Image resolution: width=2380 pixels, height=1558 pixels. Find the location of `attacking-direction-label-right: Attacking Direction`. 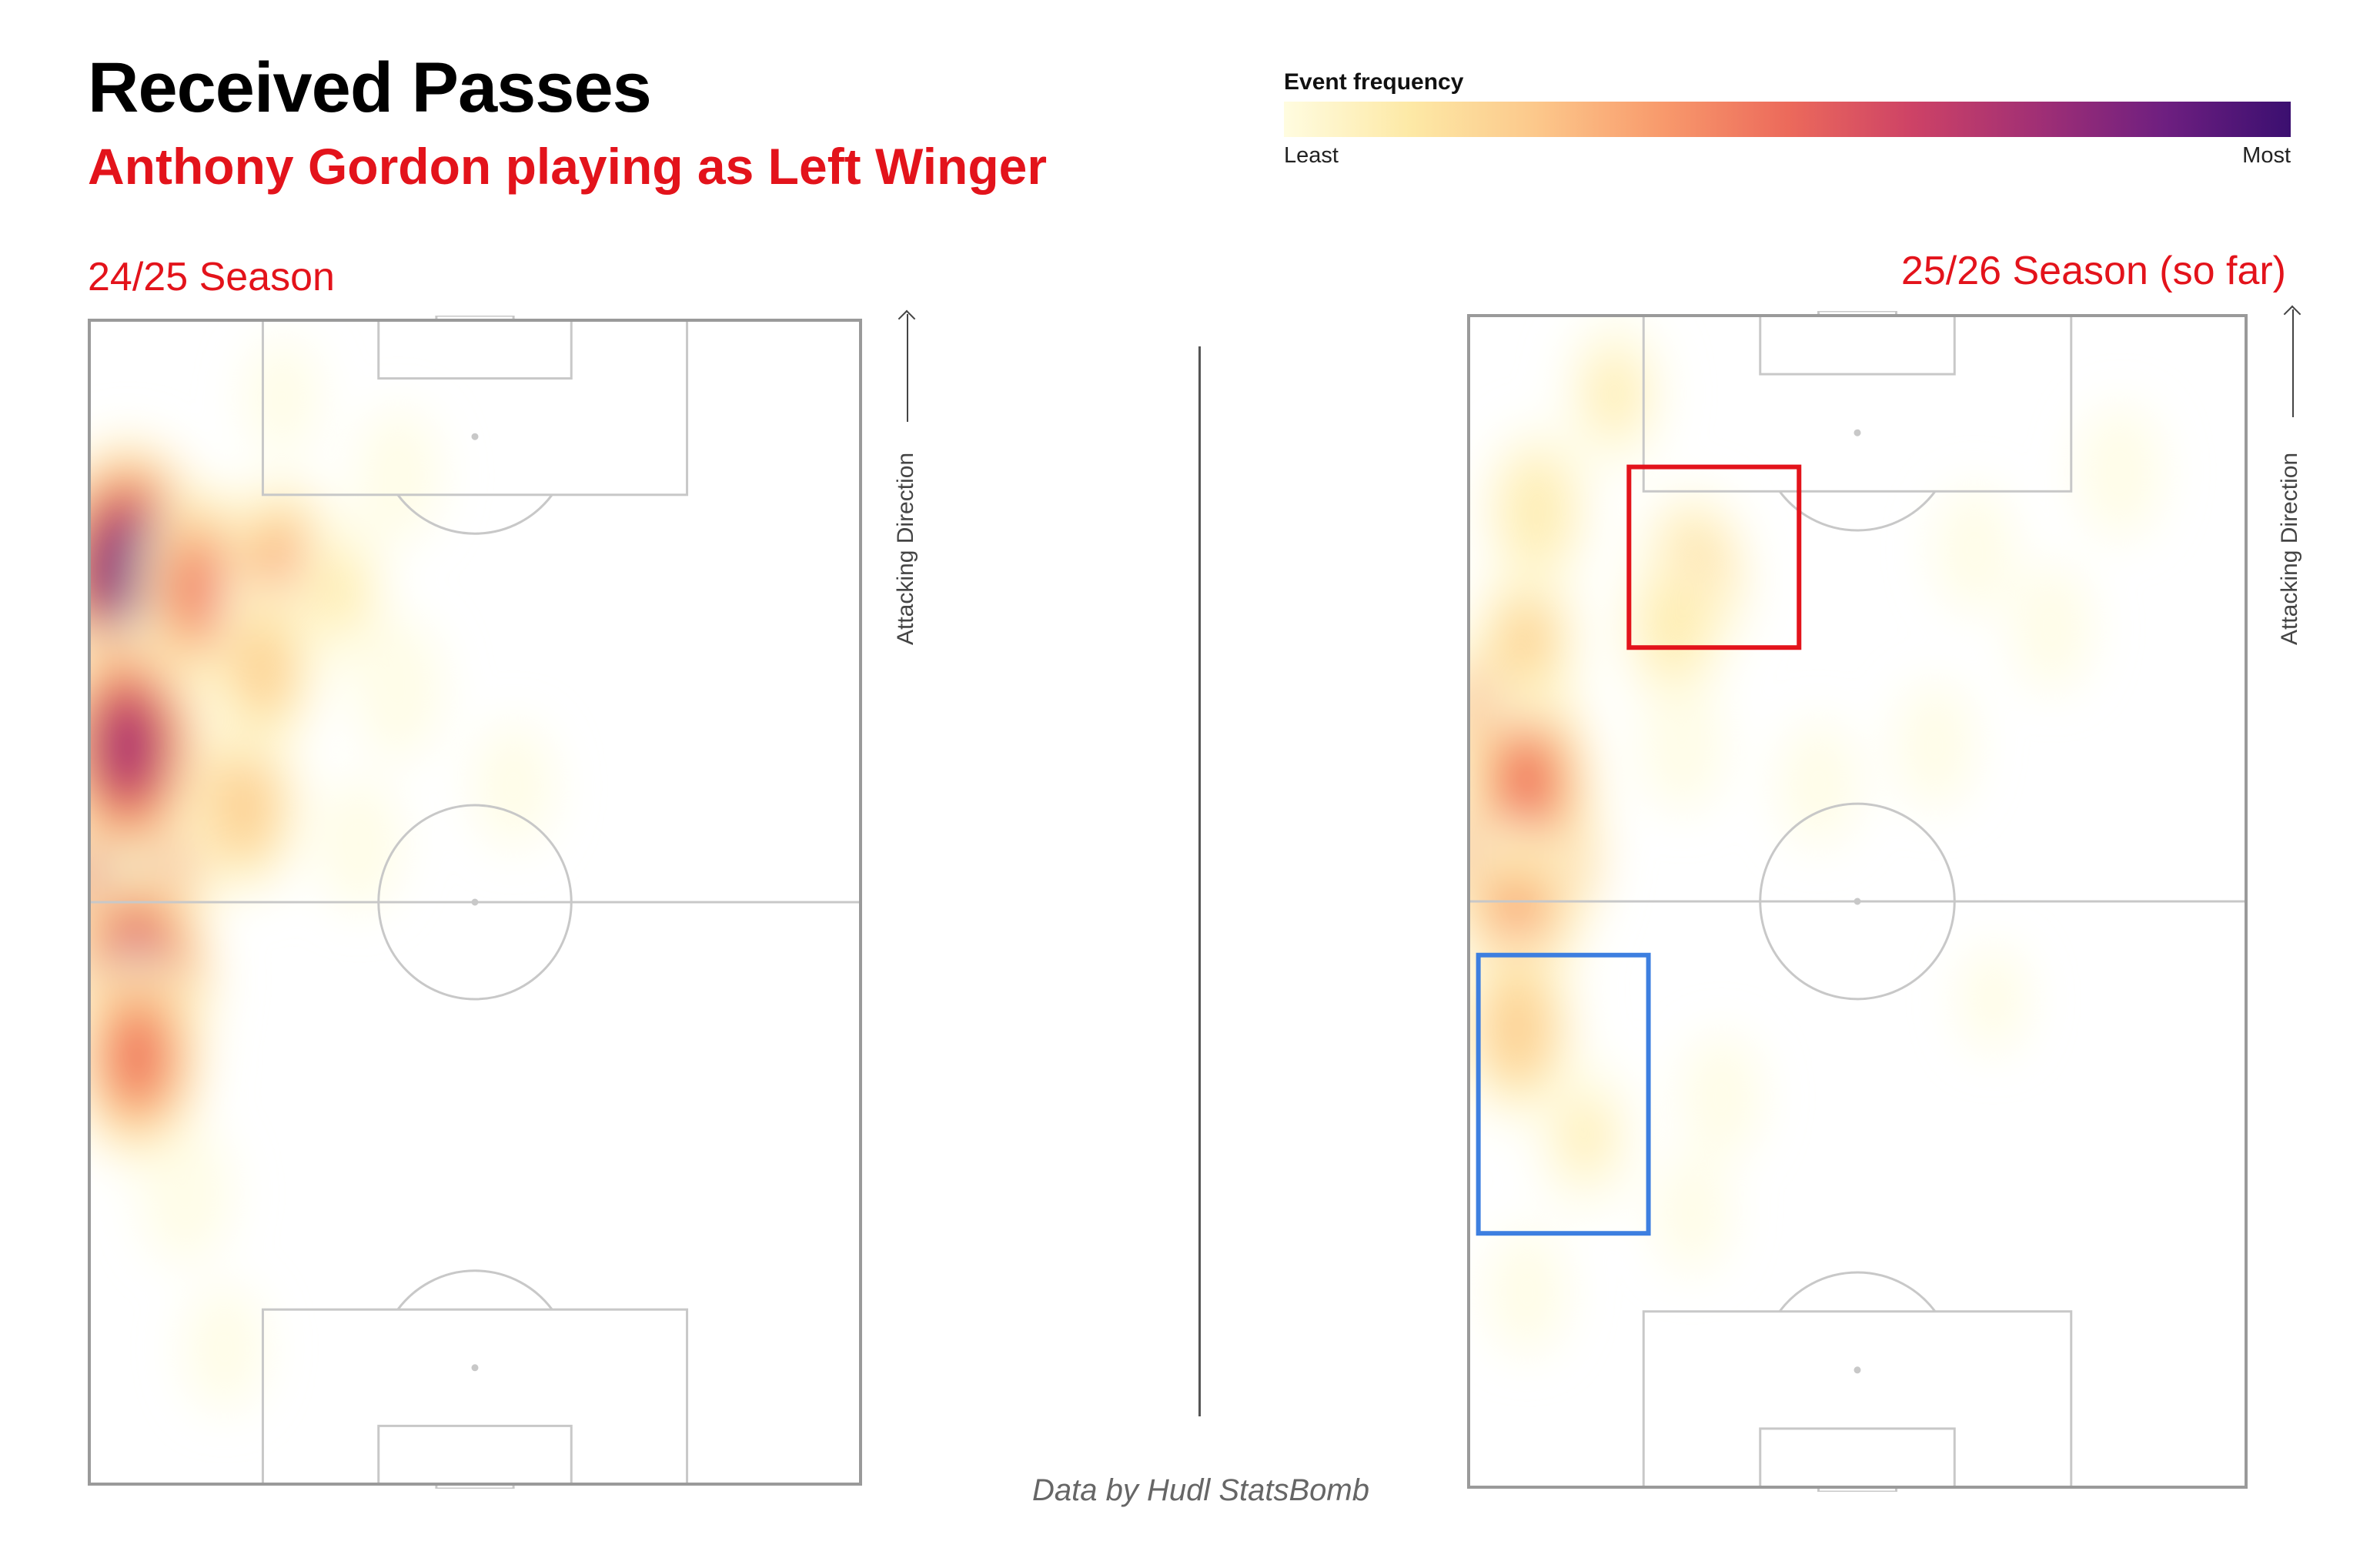

attacking-direction-label-right: Attacking Direction is located at coordinates (2290, 549).